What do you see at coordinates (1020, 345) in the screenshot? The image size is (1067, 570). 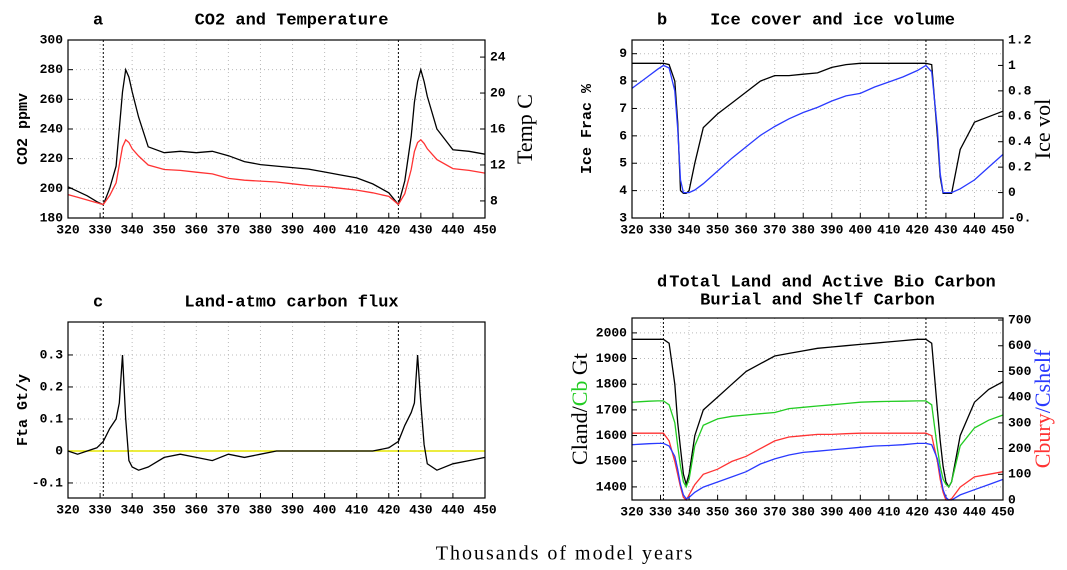 I see `y2-tick-label: 600` at bounding box center [1020, 345].